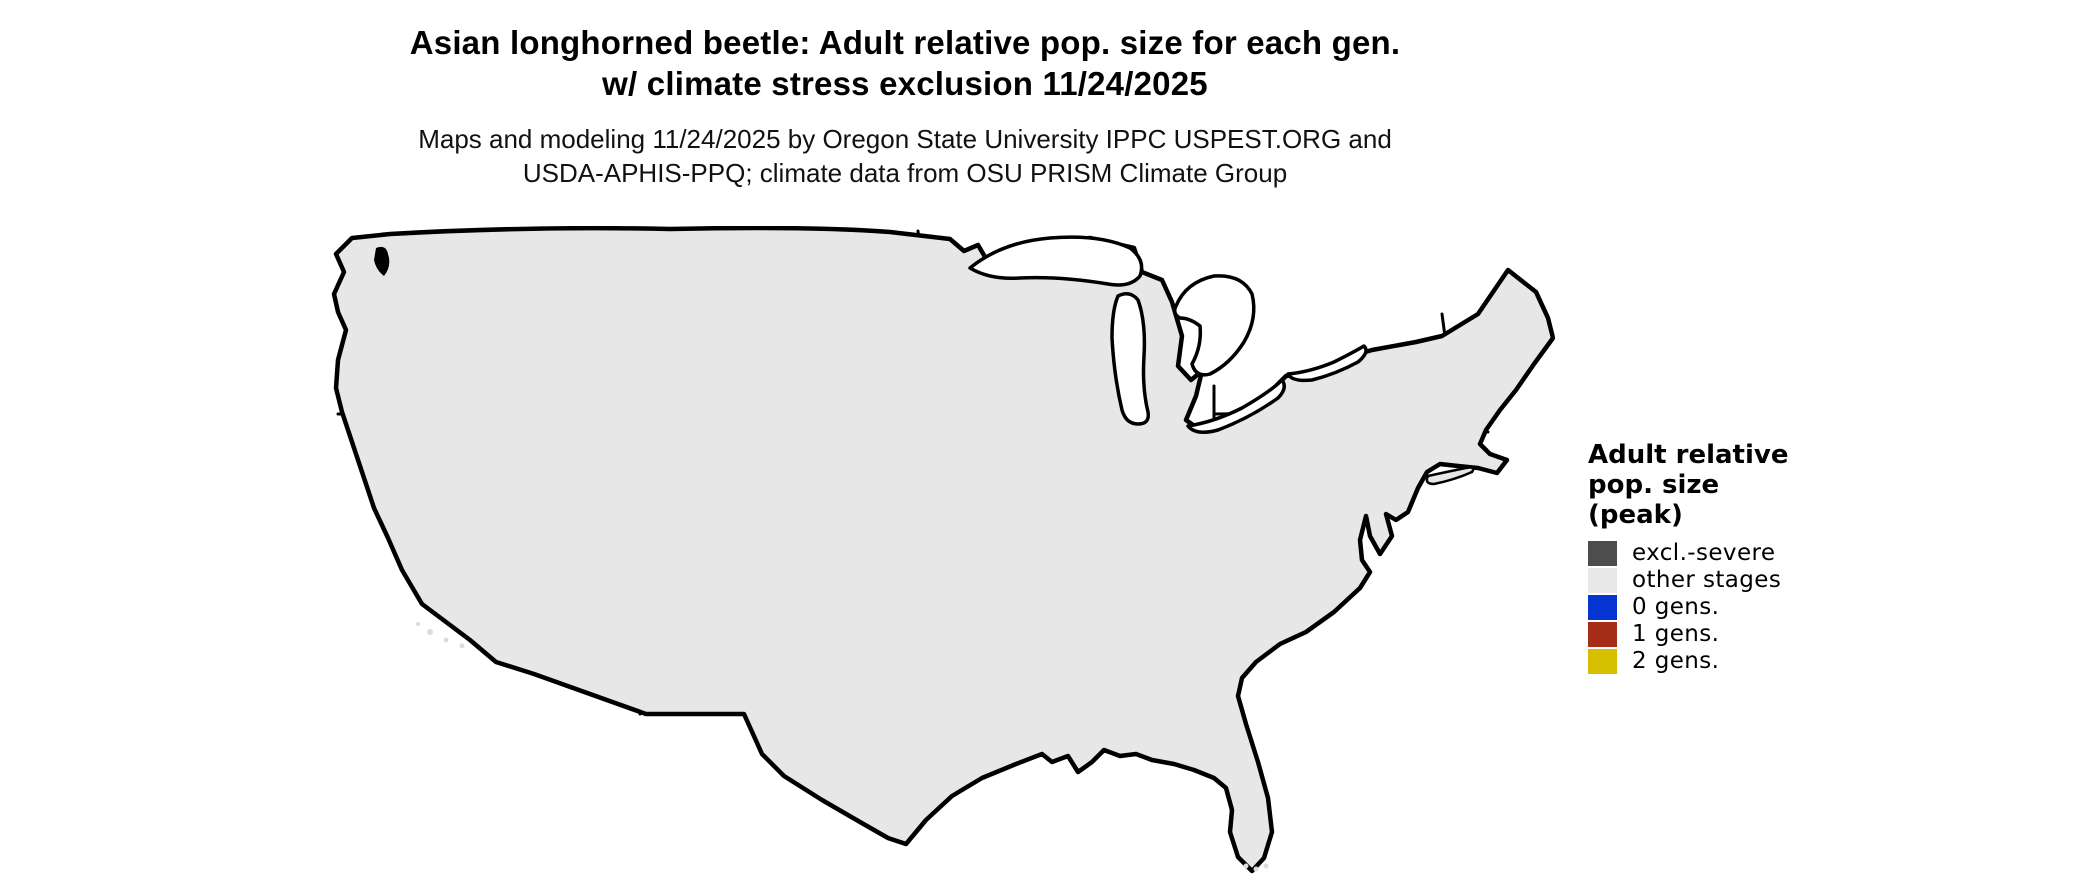 The height and width of the screenshot is (892, 2100). Describe the element at coordinates (1214, 325) in the screenshot. I see `lake-huron` at that location.